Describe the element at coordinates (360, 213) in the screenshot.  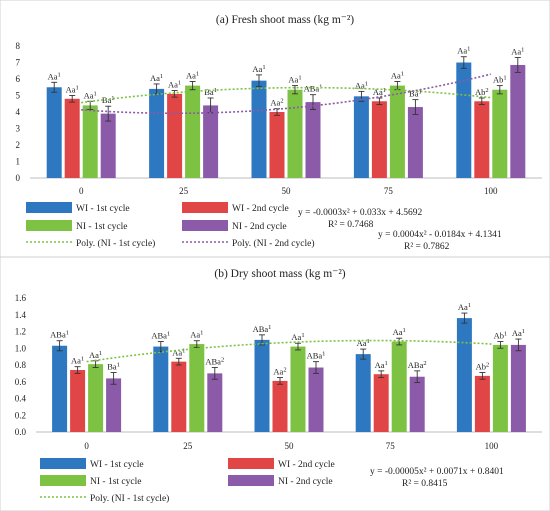
I see `equation-ni-1st: y = -0.0003x² + 0.033x + 4.5692` at that location.